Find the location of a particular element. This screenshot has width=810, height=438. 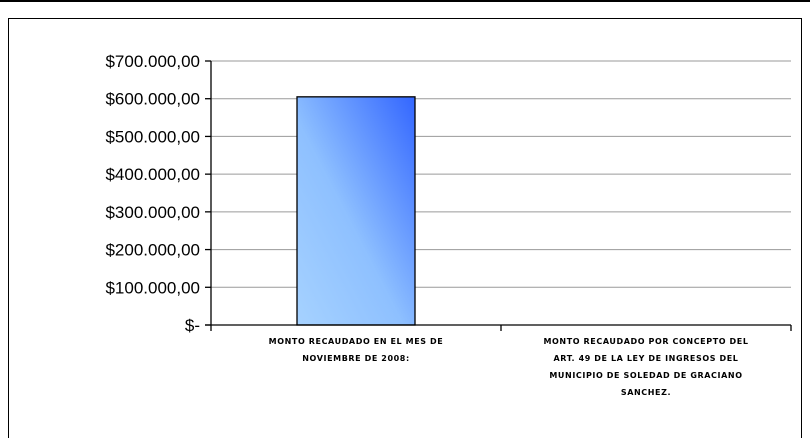

bars is located at coordinates (356, 211).